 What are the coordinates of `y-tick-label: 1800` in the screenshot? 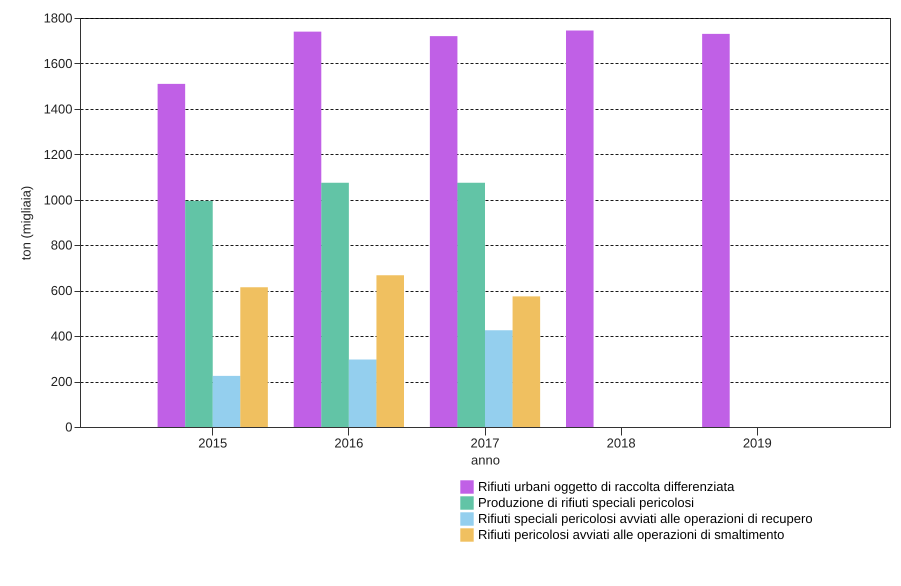 It's located at (58, 18).